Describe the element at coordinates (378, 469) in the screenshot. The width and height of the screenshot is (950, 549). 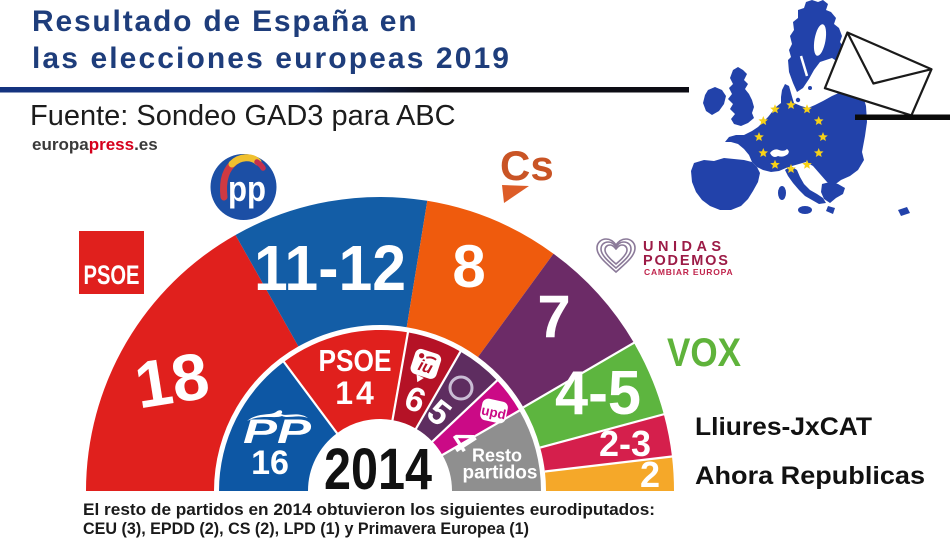
I see `svg-text: 2014` at that location.